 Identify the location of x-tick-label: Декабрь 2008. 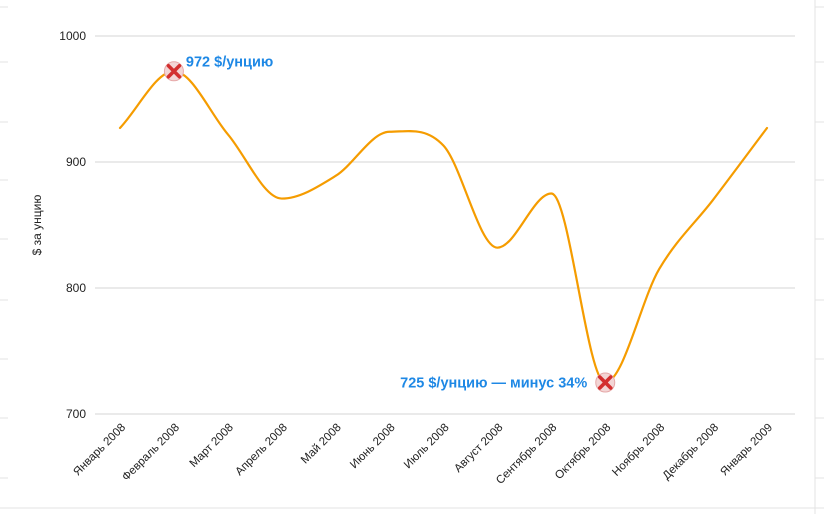
(691, 452).